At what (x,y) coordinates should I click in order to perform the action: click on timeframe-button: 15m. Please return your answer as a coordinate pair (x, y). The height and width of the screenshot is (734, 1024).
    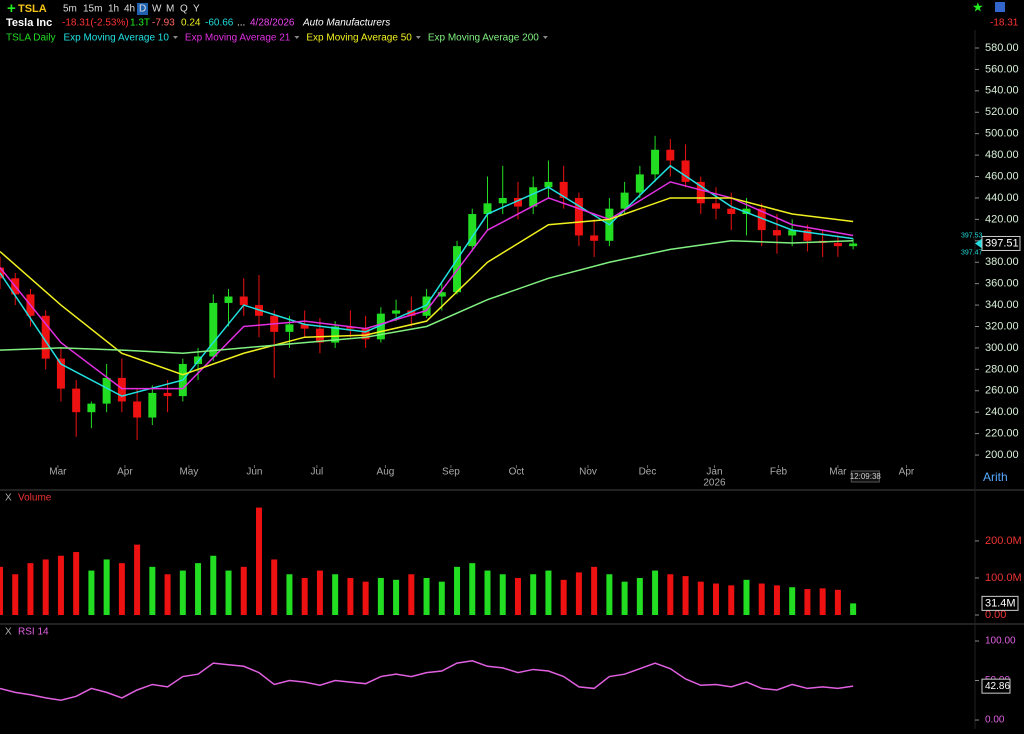
    Looking at the image, I should click on (92, 9).